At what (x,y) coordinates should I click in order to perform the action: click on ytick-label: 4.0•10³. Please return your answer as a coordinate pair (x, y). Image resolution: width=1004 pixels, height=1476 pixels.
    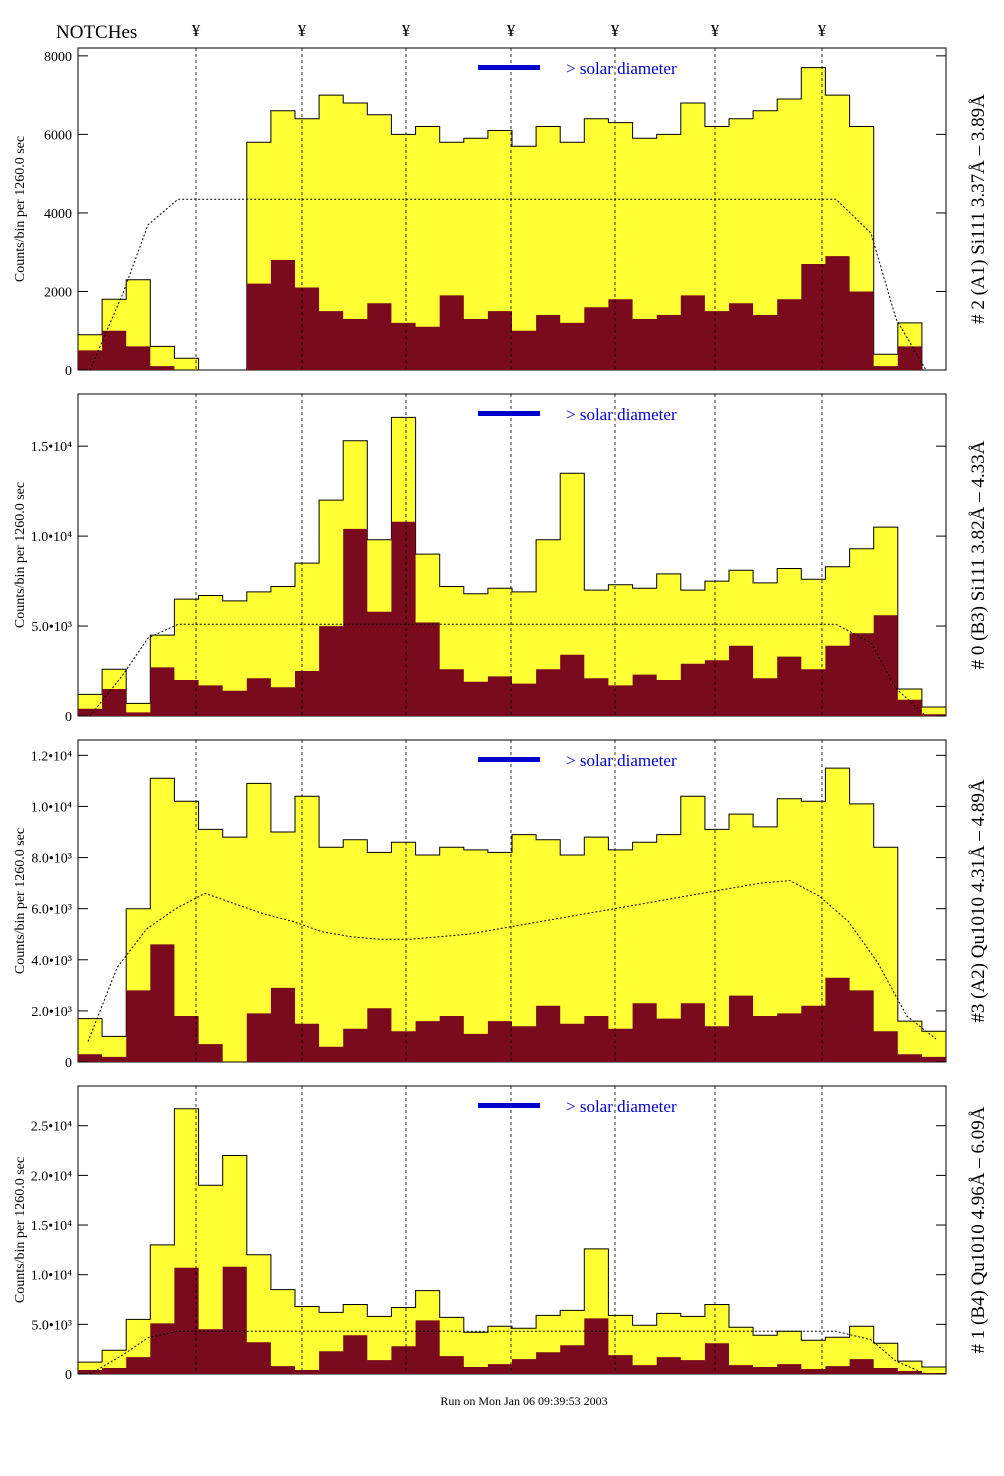
    Looking at the image, I should click on (51, 961).